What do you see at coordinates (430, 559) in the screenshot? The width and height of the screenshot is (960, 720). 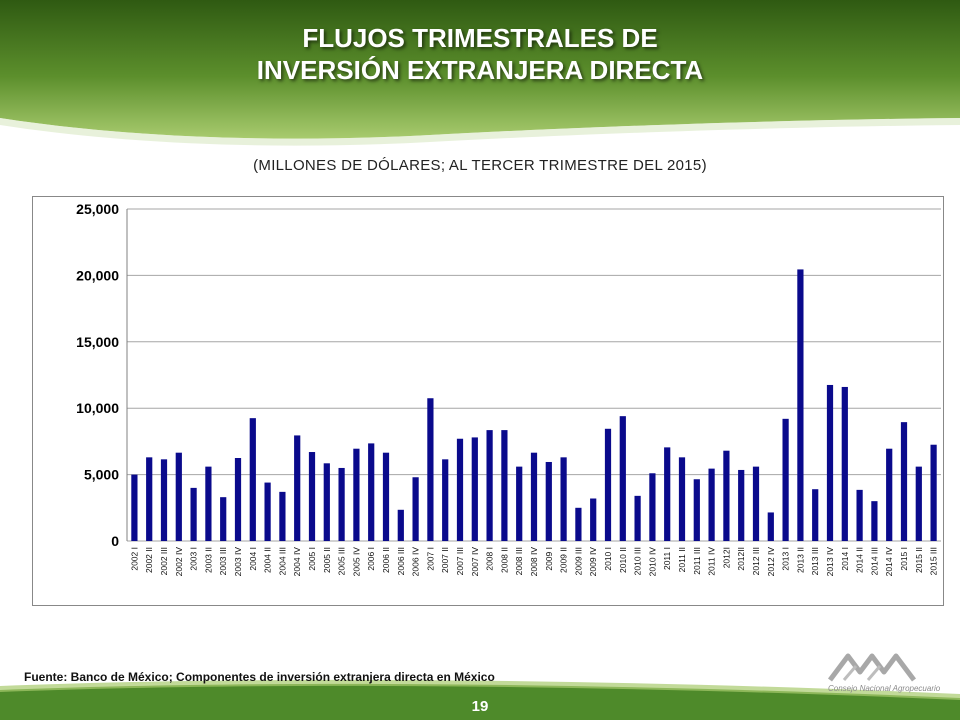 I see `x-tick-label: 2007 I` at bounding box center [430, 559].